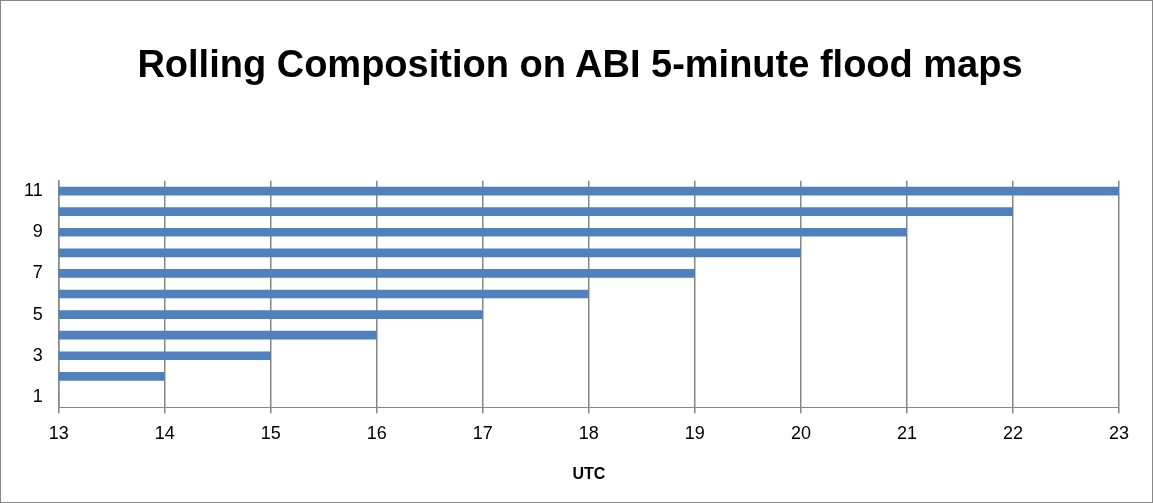 The height and width of the screenshot is (503, 1153). I want to click on x-tick-label: 19, so click(694, 432).